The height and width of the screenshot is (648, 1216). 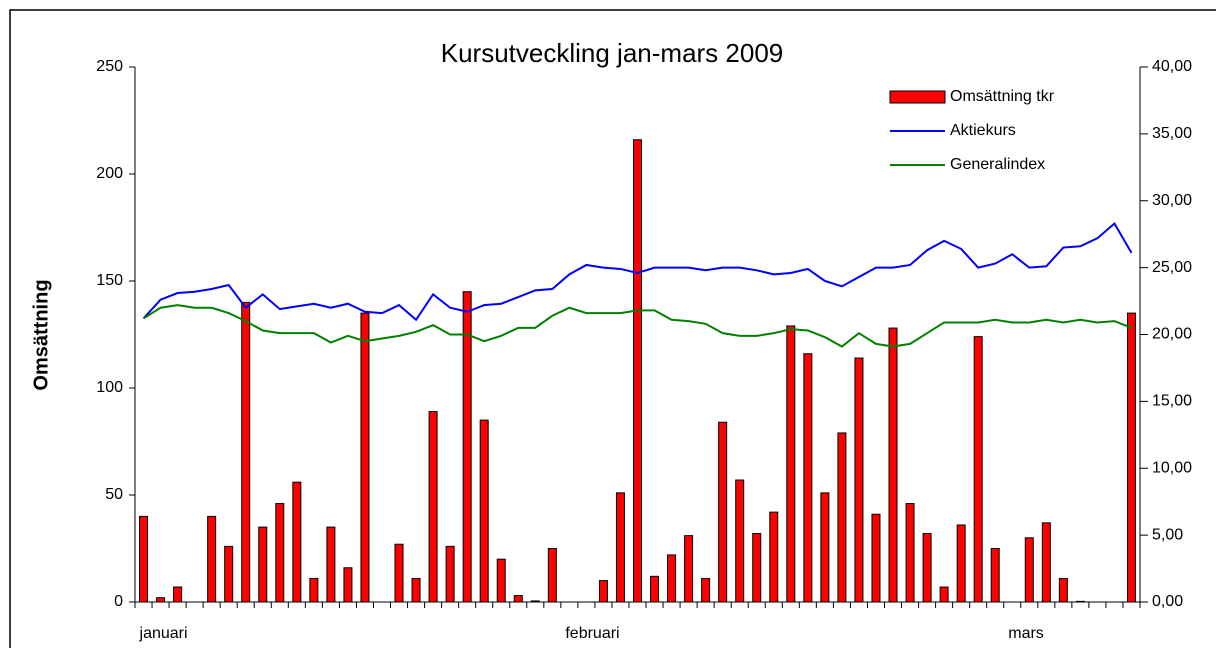 What do you see at coordinates (997, 164) in the screenshot?
I see `legend-label: Generalindex` at bounding box center [997, 164].